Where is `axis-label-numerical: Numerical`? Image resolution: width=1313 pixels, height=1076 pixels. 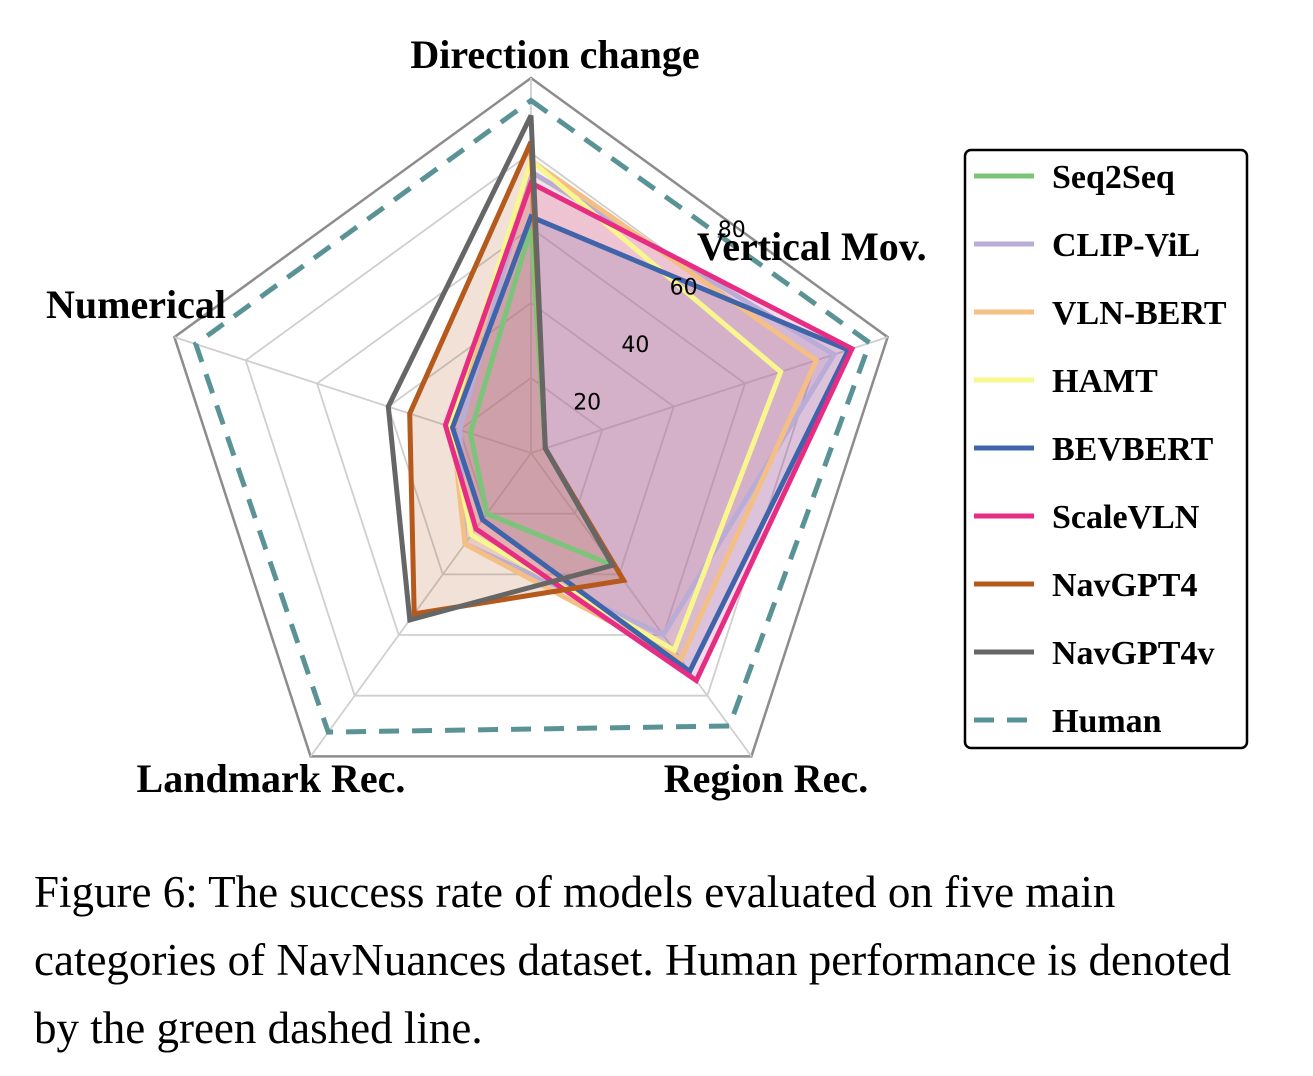 axis-label-numerical: Numerical is located at coordinates (136, 304).